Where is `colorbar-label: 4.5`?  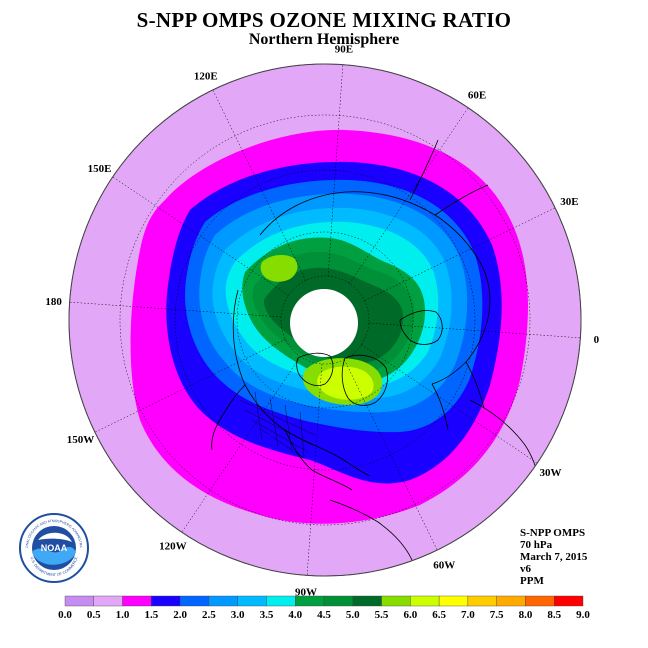
colorbar-label: 4.5 is located at coordinates (324, 615).